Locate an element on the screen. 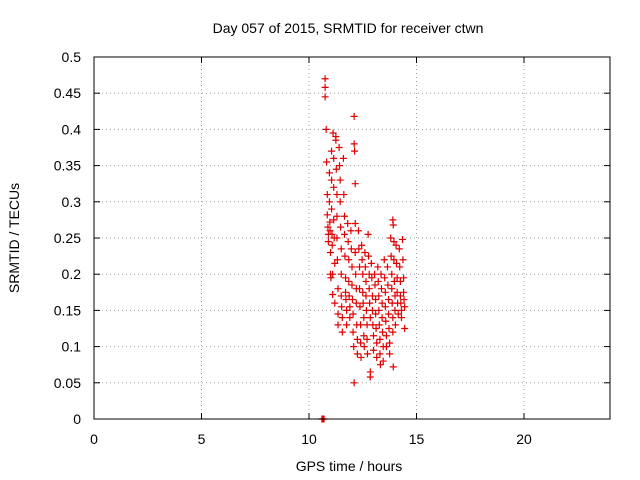 Image resolution: width=640 pixels, height=480 pixels. y-tick-label: 0 is located at coordinates (77, 419).